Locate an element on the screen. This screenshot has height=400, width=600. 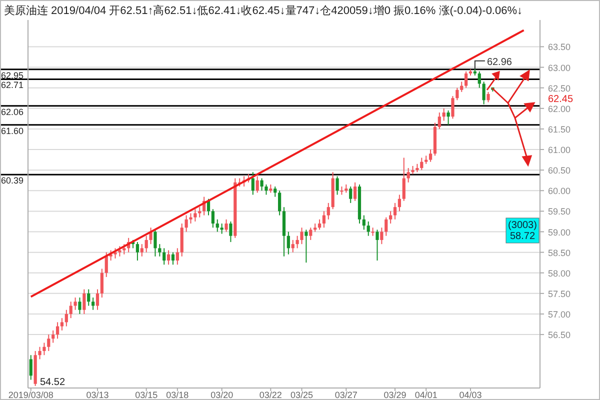
x-tick-label: 03/22 is located at coordinates (270, 395).